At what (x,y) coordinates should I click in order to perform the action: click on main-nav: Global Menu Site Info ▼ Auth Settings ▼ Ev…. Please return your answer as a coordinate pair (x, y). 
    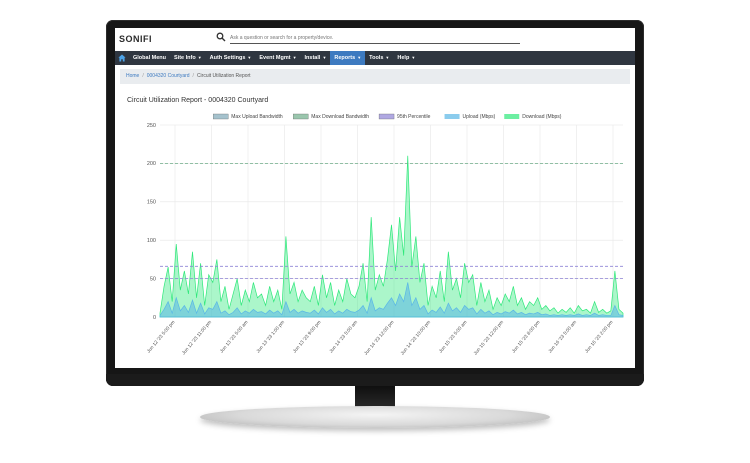
    Looking at the image, I should click on (375, 58).